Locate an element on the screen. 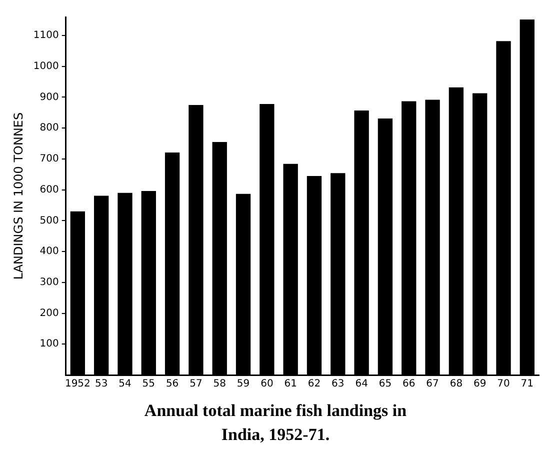 Image resolution: width=551 pixels, height=459 pixels. x-tick-label: 61 is located at coordinates (290, 384).